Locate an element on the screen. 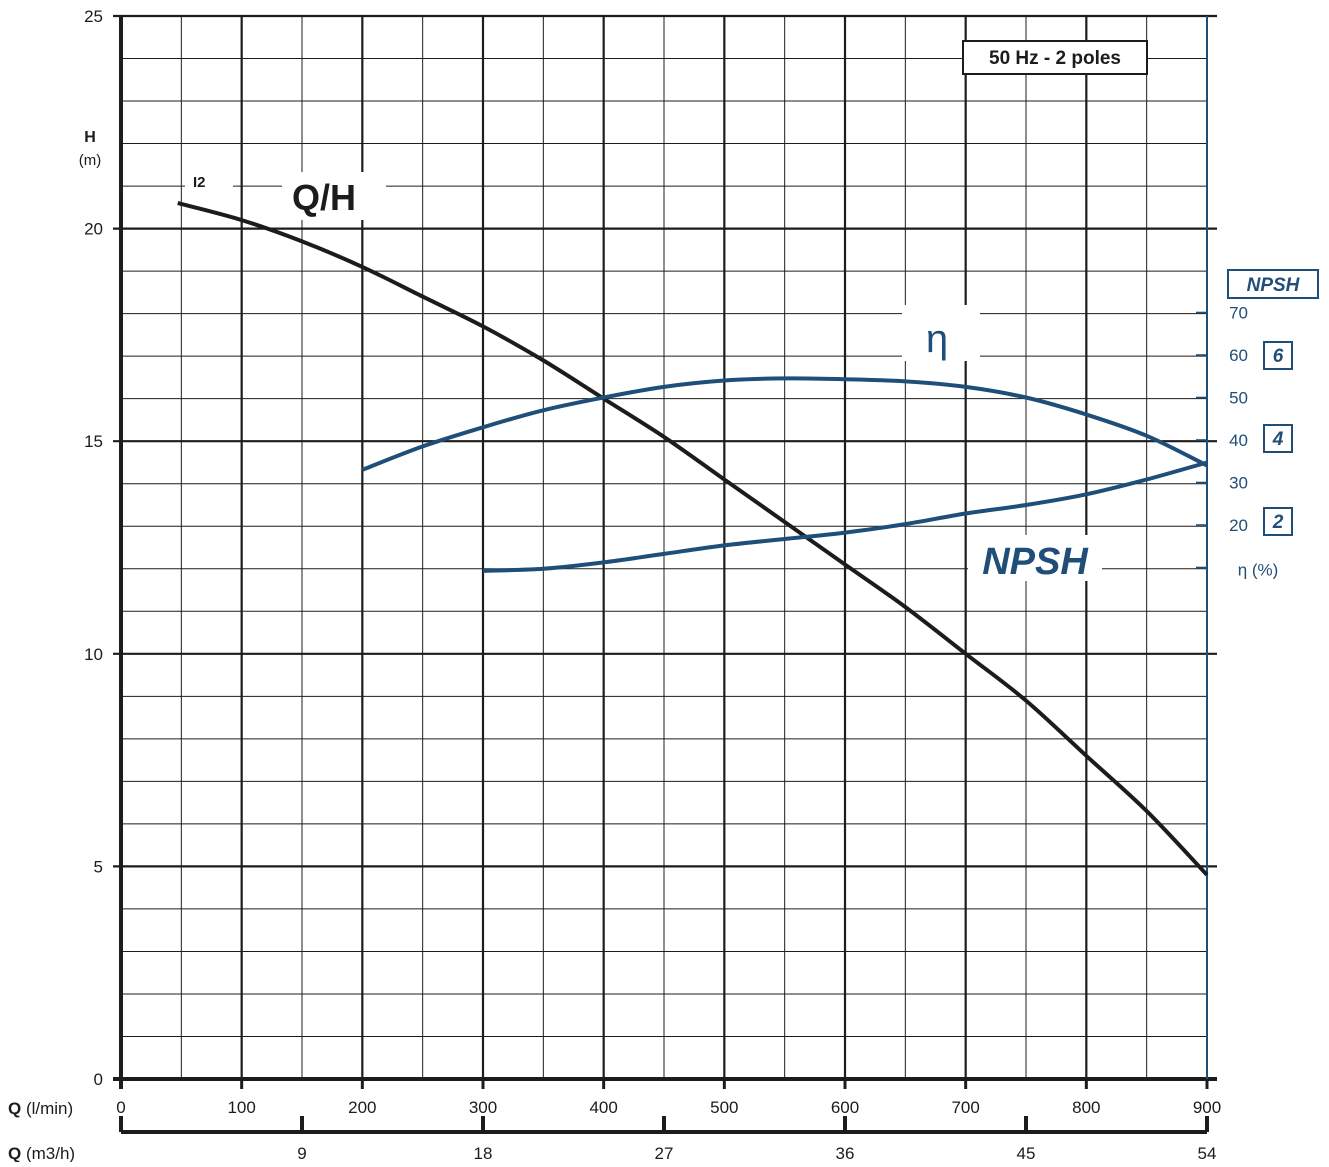 This screenshot has width=1329, height=1167. eta-label: η is located at coordinates (937, 339).